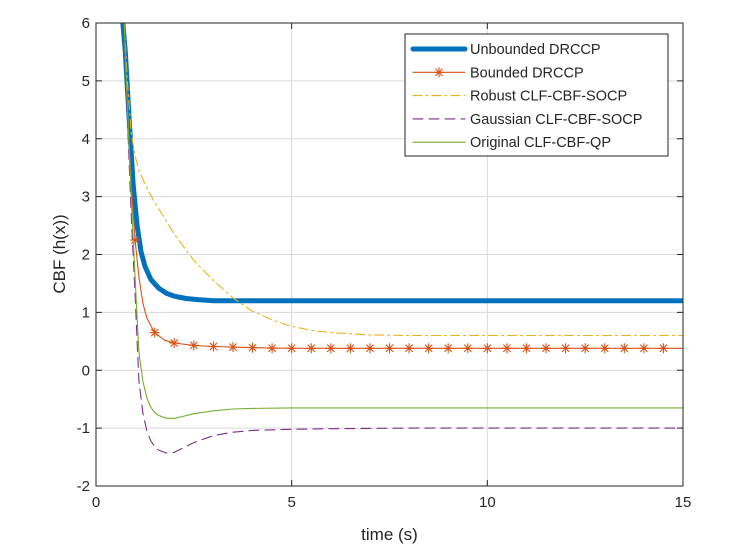 The height and width of the screenshot is (554, 748). I want to click on y-tick-label: 0, so click(86, 370).